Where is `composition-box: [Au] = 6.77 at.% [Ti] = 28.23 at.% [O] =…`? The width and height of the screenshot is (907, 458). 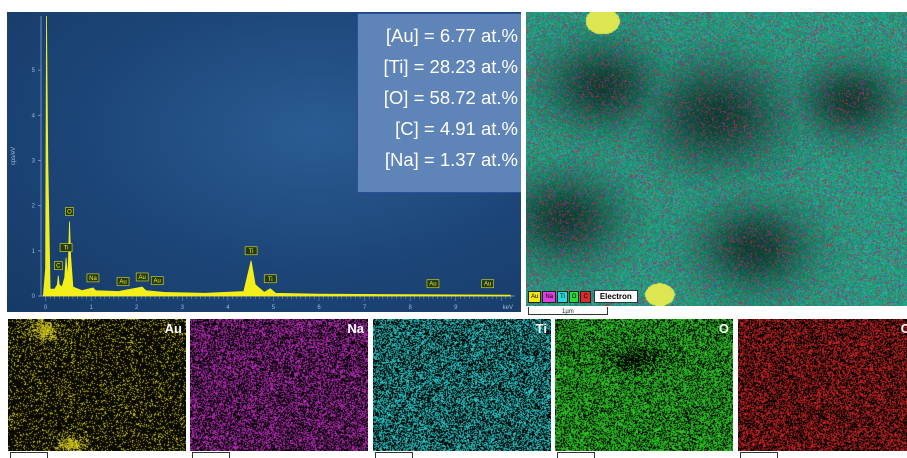
composition-box: [Au] = 6.77 at.% [Ti] = 28.23 at.% [O] =… is located at coordinates (439, 103).